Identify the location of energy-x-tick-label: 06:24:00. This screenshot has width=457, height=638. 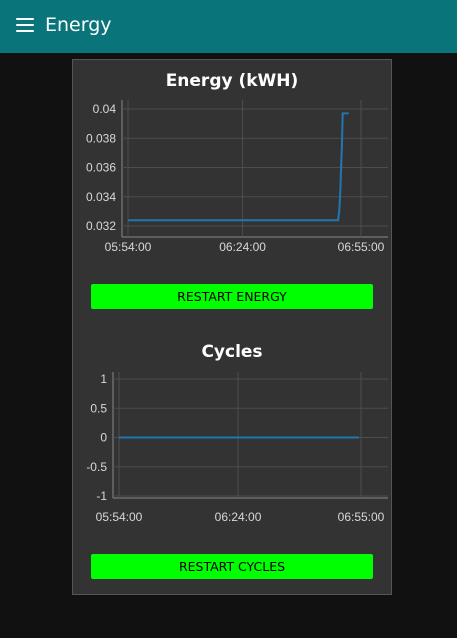
(242, 247).